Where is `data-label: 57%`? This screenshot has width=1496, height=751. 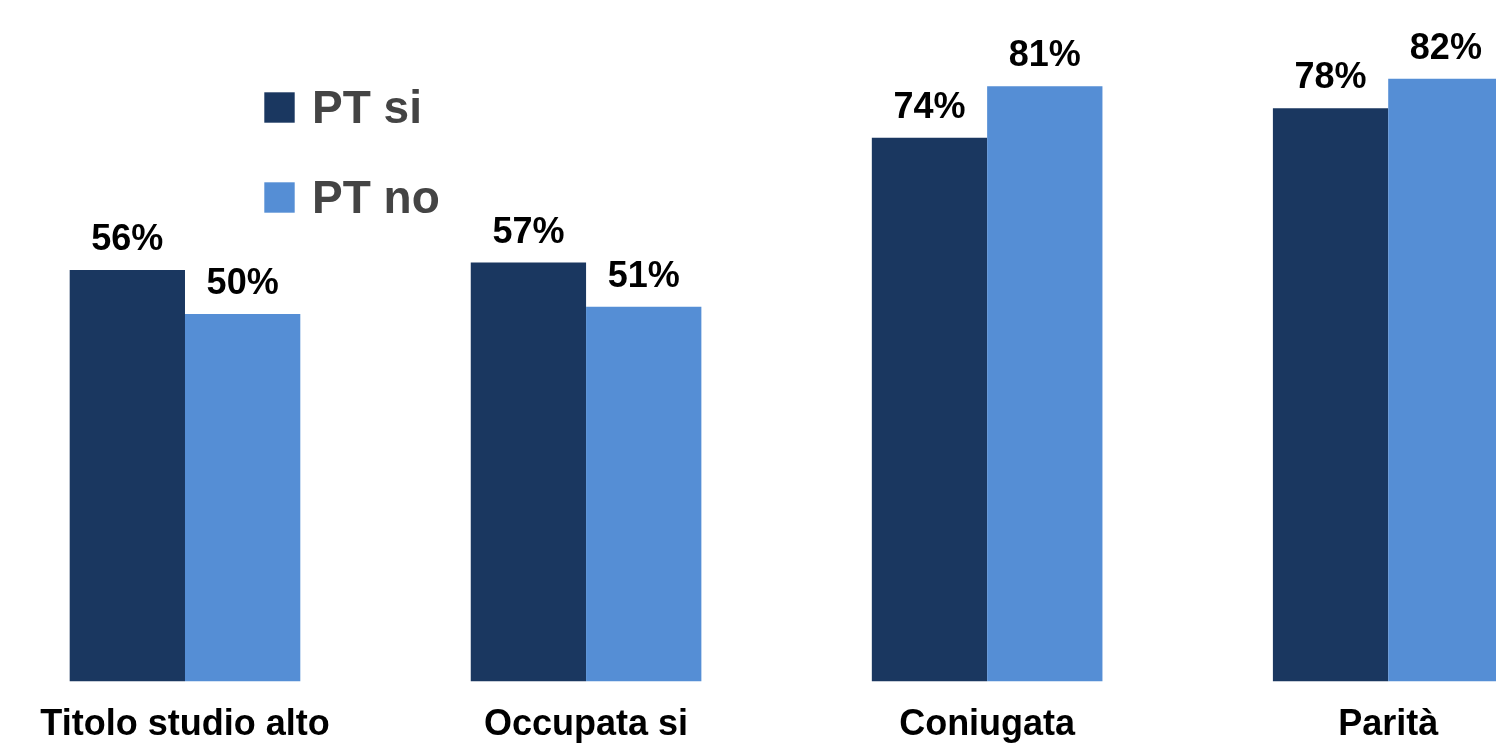 data-label: 57% is located at coordinates (528, 230).